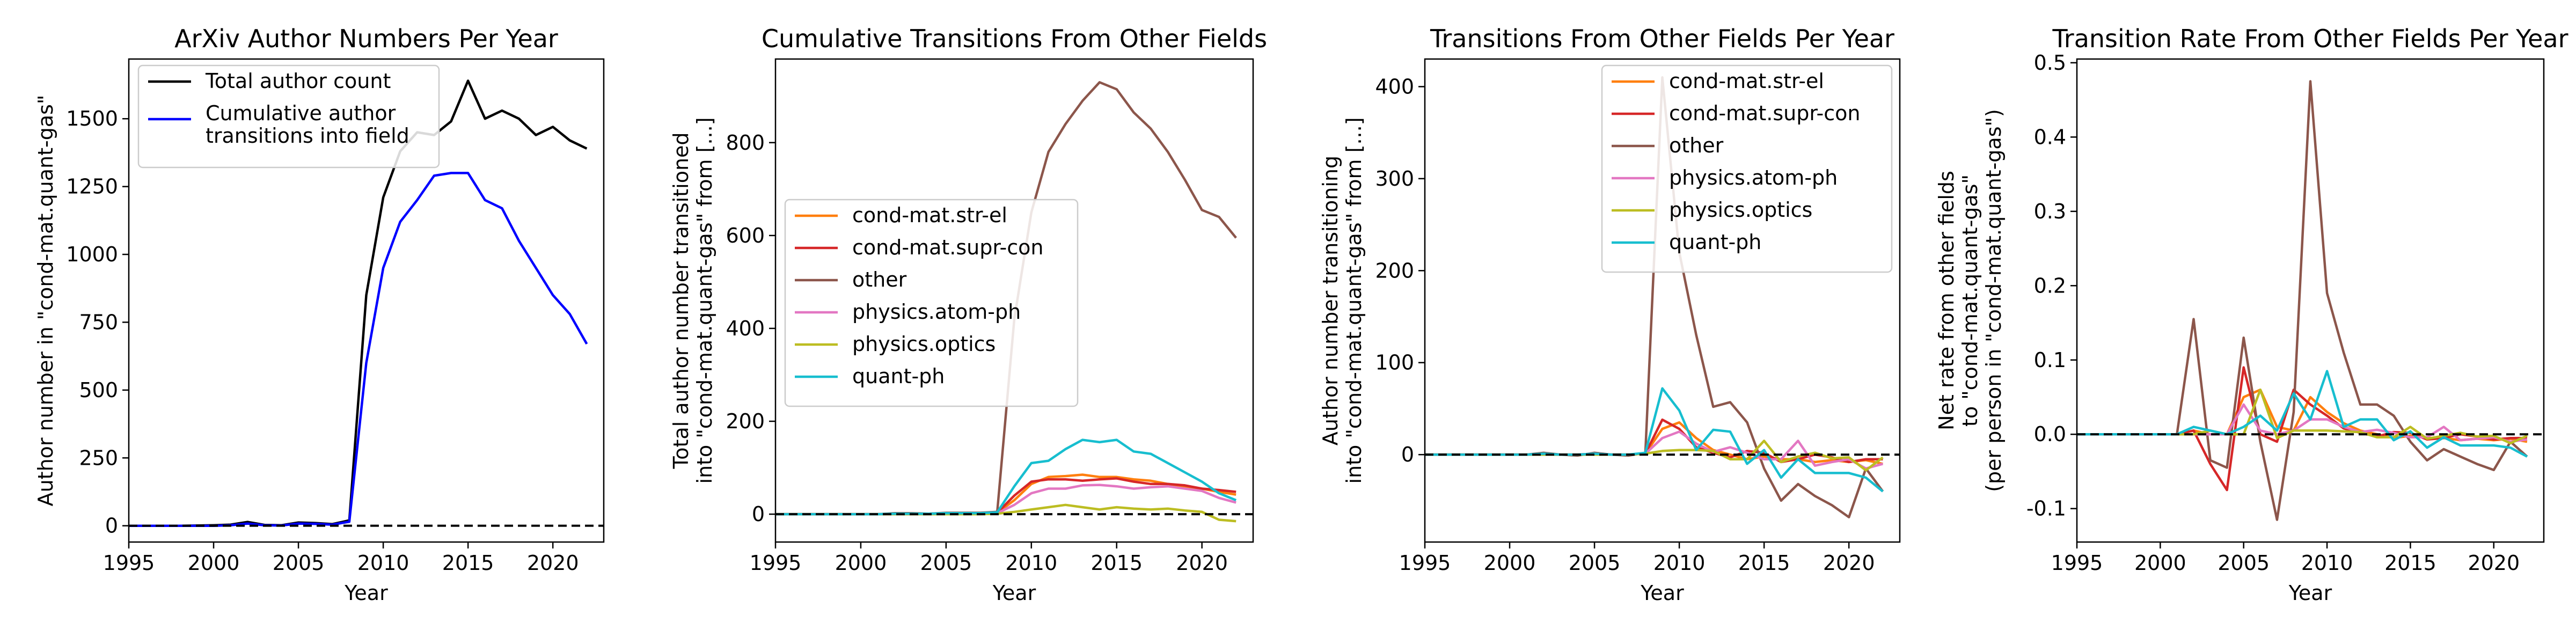 This screenshot has width=2576, height=644. What do you see at coordinates (1654, 443) in the screenshot?
I see `series-line-cond-mat-str-el` at bounding box center [1654, 443].